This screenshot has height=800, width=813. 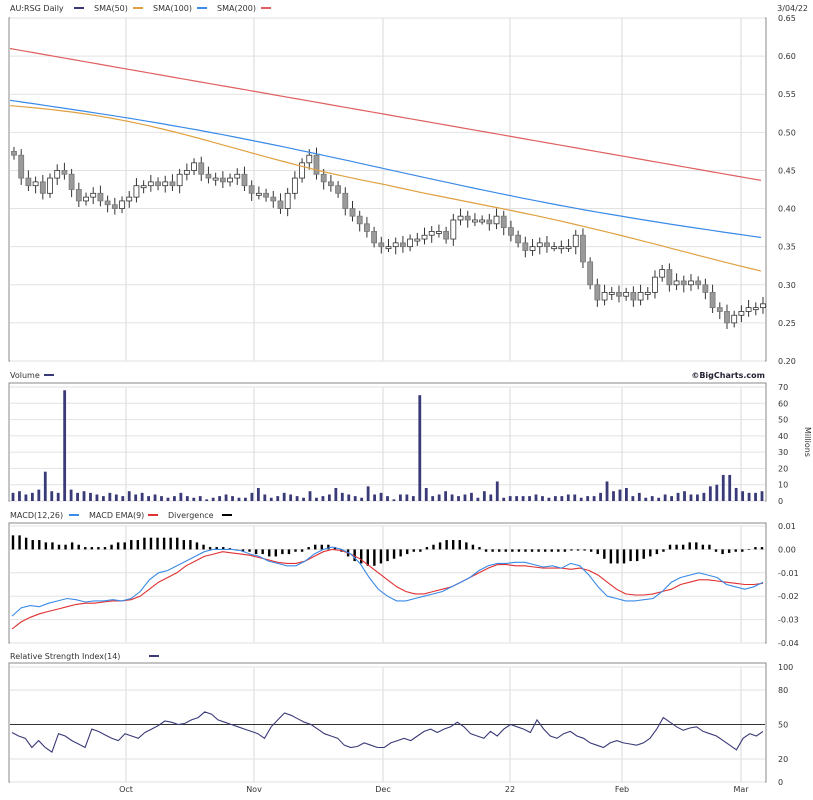 What do you see at coordinates (65, 656) in the screenshot?
I see `legend-label: Relative Strength Index(14)` at bounding box center [65, 656].